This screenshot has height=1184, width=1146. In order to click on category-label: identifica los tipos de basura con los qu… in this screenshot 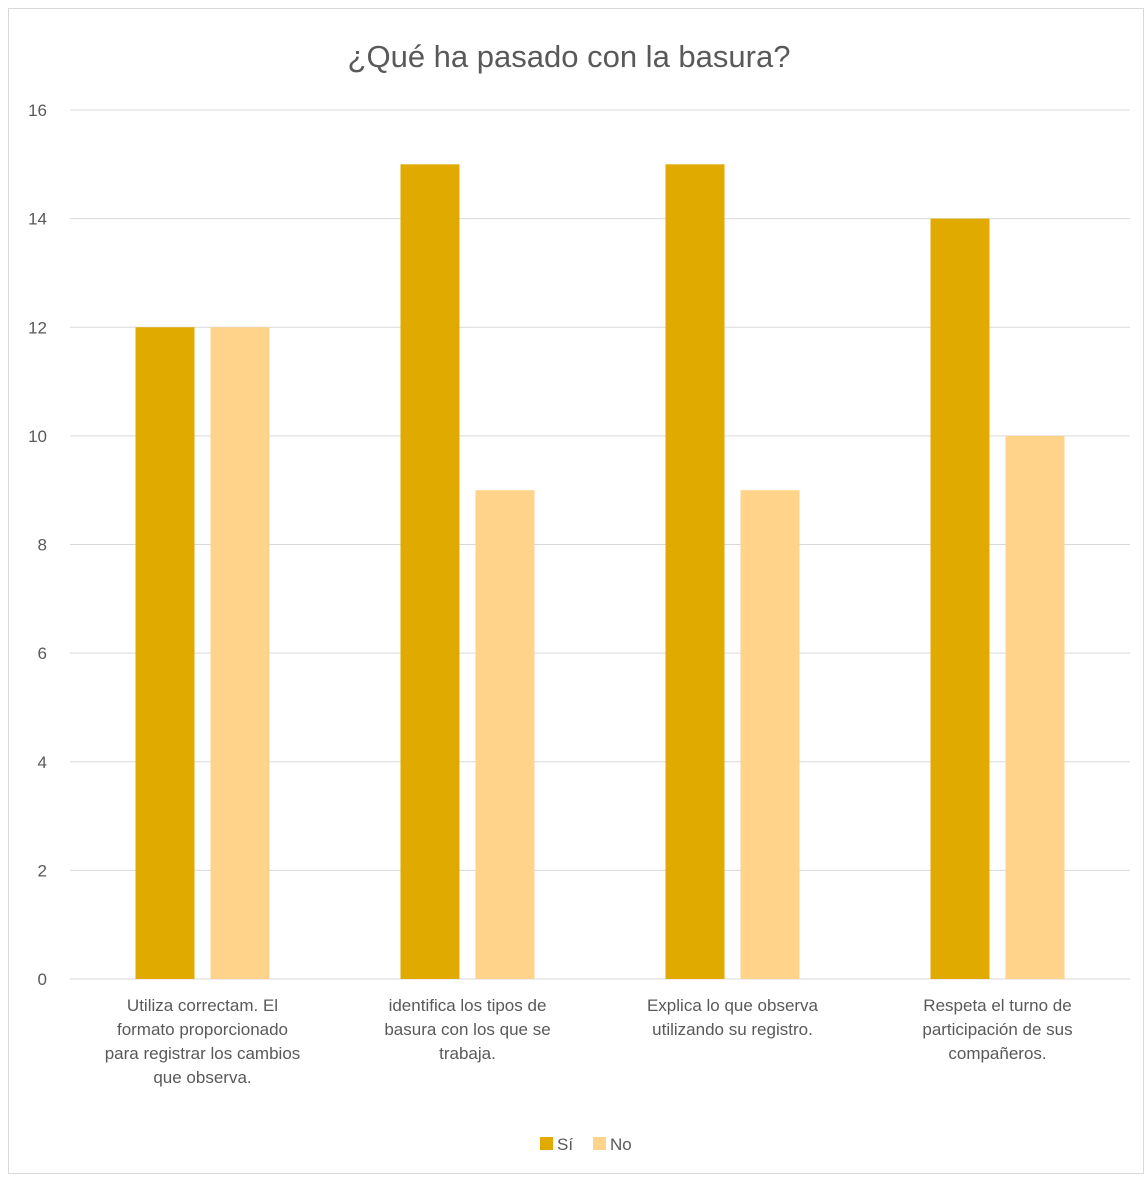, I will do `click(467, 1029)`.